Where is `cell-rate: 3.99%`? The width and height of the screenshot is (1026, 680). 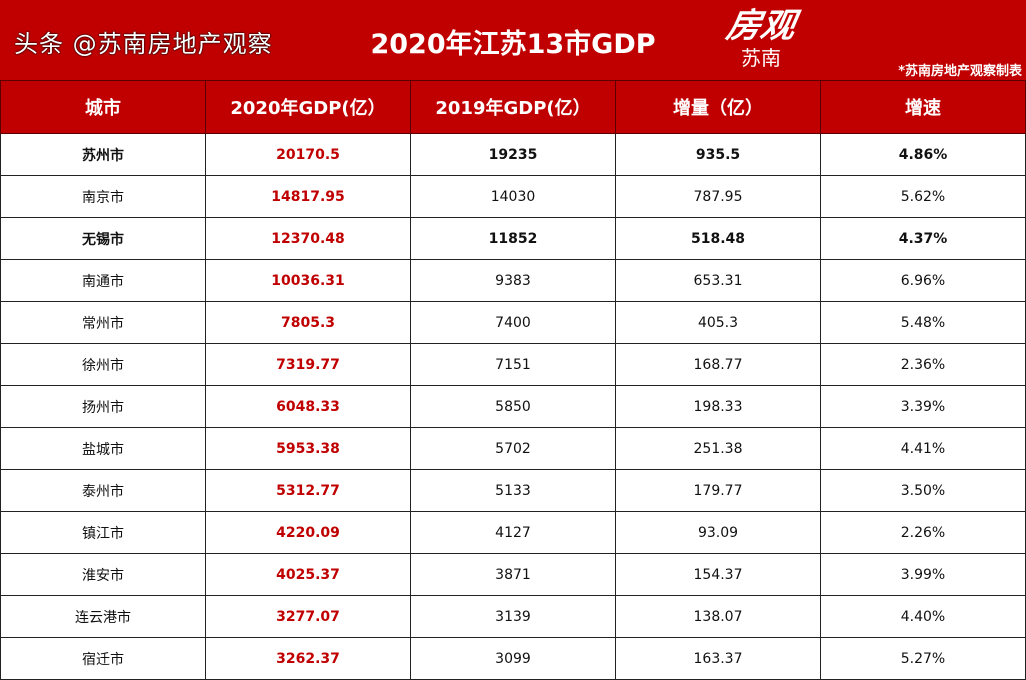
cell-rate: 3.99% is located at coordinates (923, 574).